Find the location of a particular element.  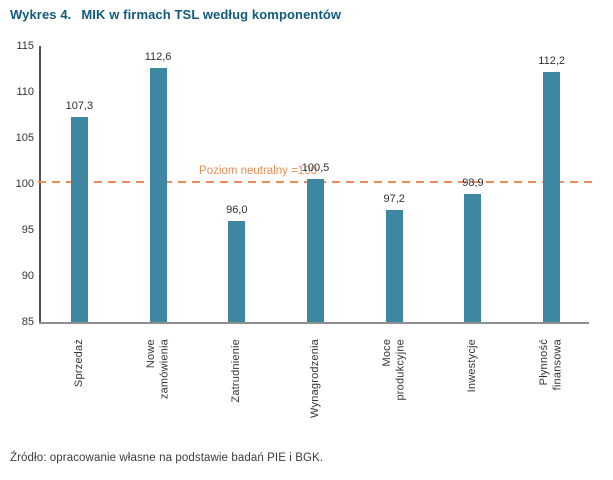

x-axis-label: Płynność finansowa is located at coordinates (551, 395).